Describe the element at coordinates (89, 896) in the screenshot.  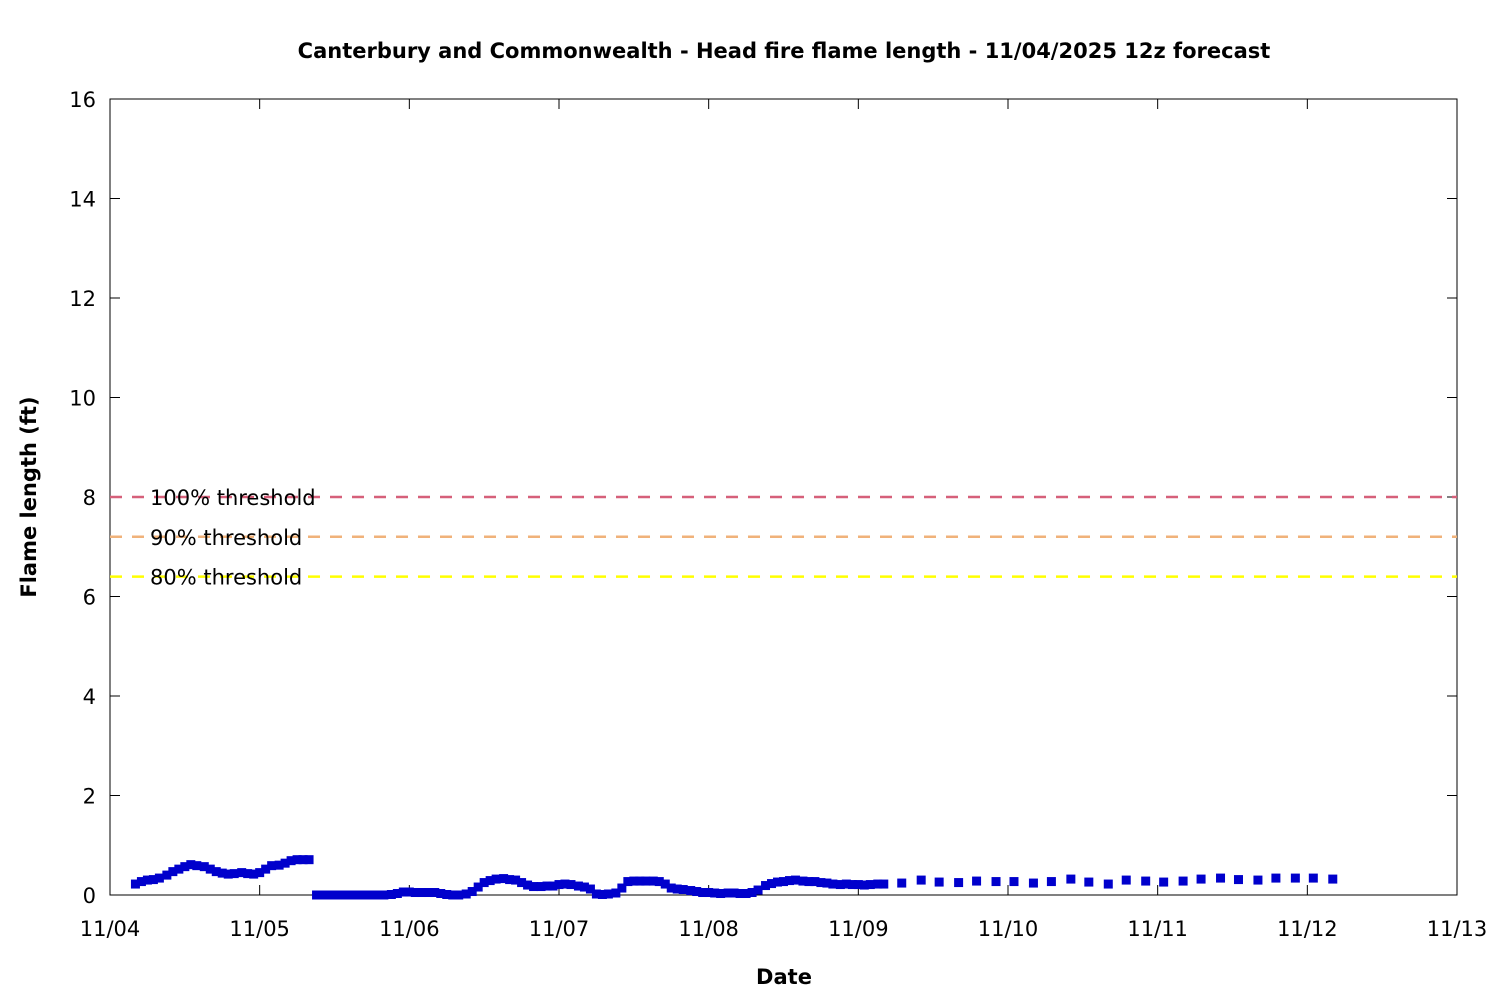
I see `y-tick-label: 0` at that location.